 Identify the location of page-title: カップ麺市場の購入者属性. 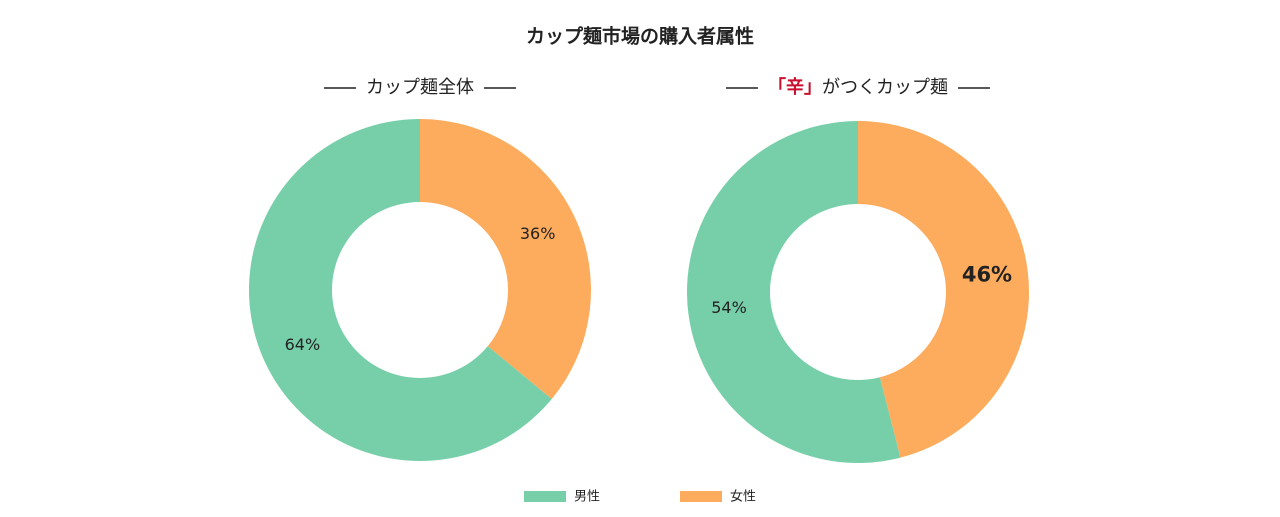
(640, 36).